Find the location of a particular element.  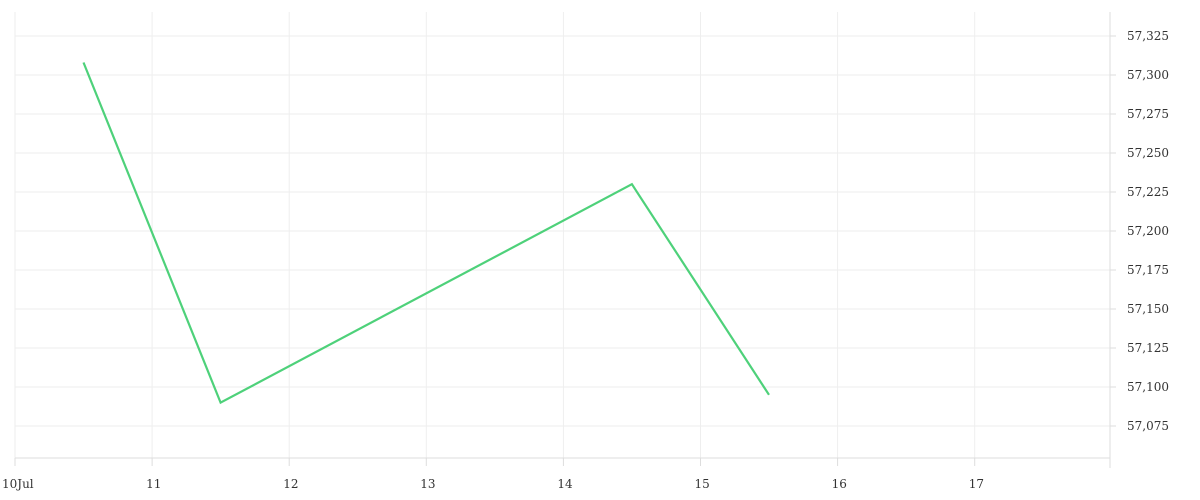

x-tick-label: 16 is located at coordinates (839, 484).